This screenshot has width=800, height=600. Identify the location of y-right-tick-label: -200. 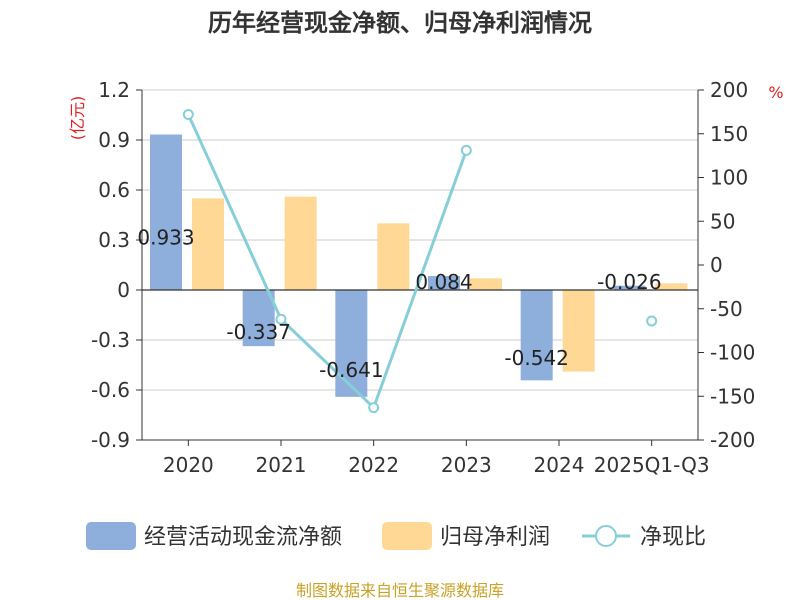
(732, 440).